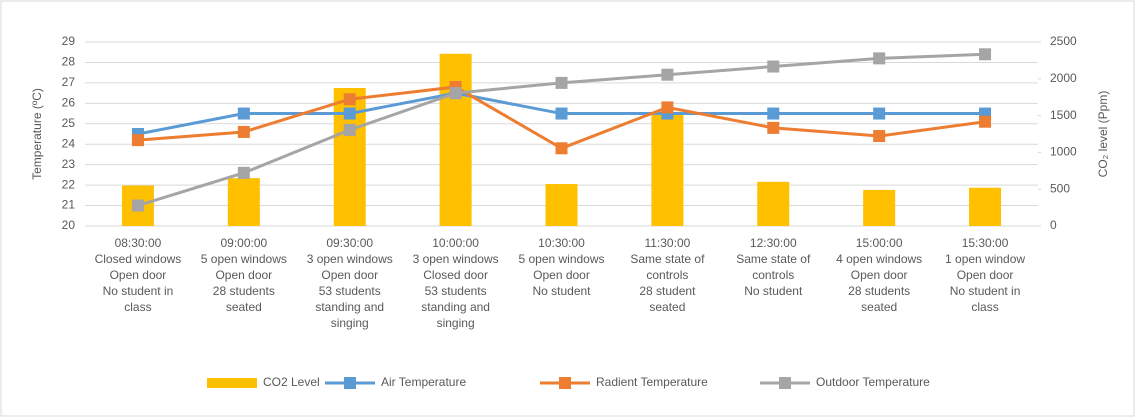 This screenshot has width=1136, height=418. Describe the element at coordinates (652, 382) in the screenshot. I see `legend-label: Radient Temperature` at that location.